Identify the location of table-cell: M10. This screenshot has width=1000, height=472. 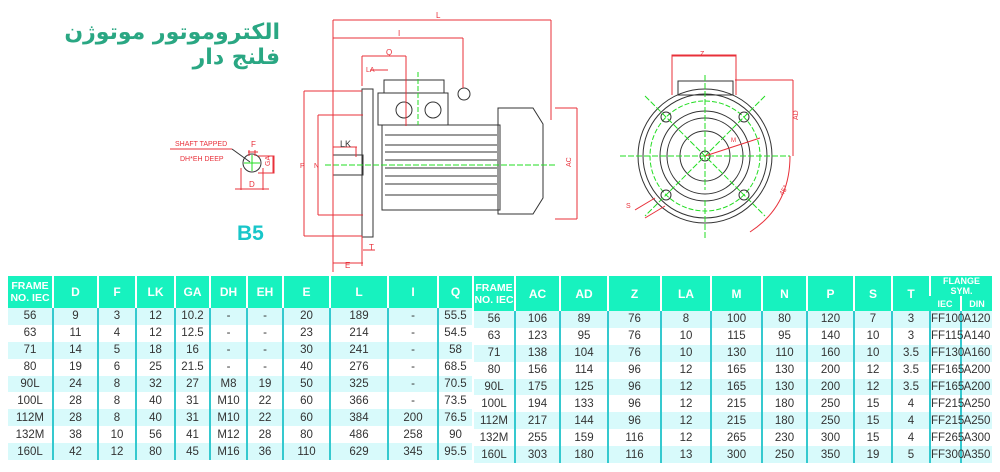
(228, 401).